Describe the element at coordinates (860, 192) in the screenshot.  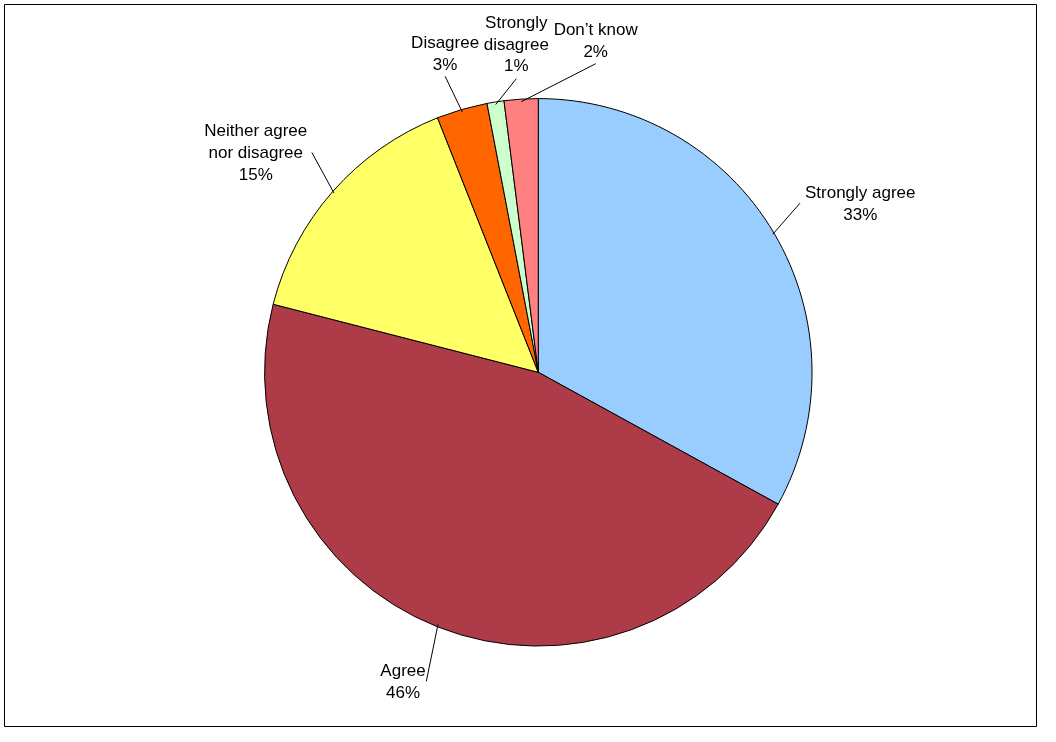
I see `slice-label: Strongly agree` at that location.